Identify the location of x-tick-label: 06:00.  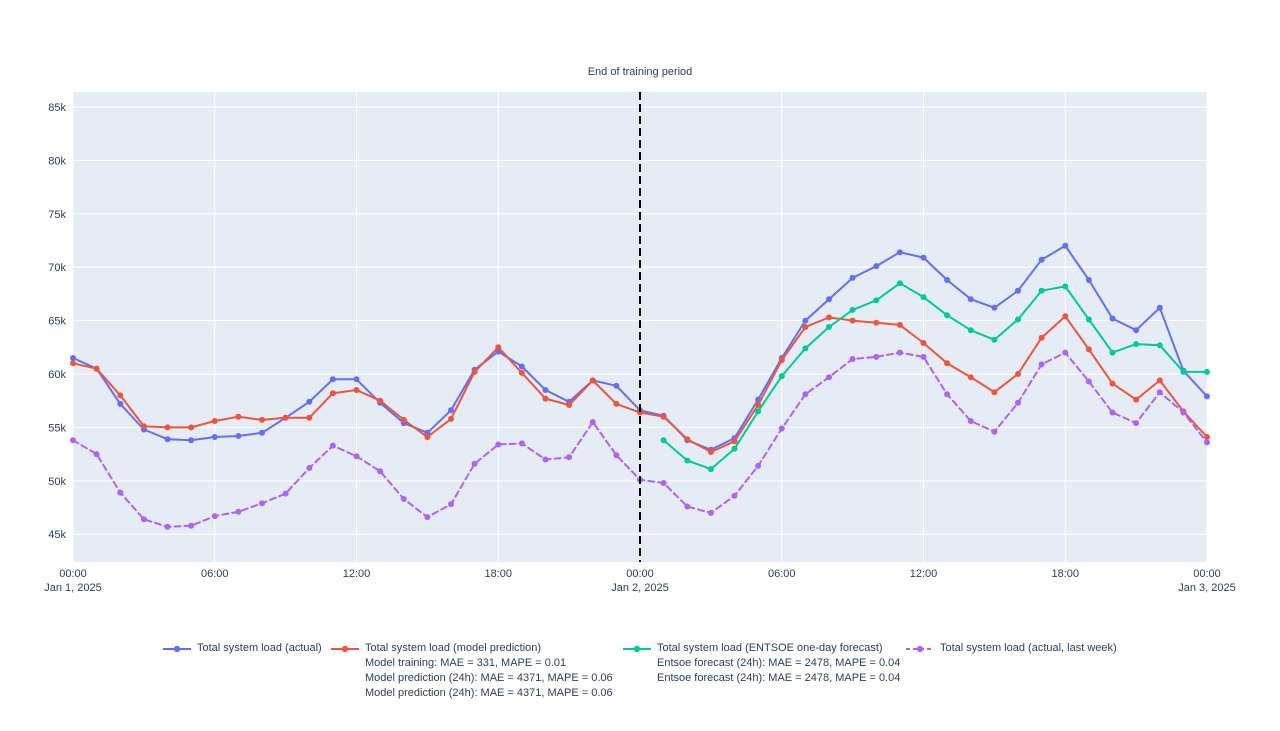
(215, 574).